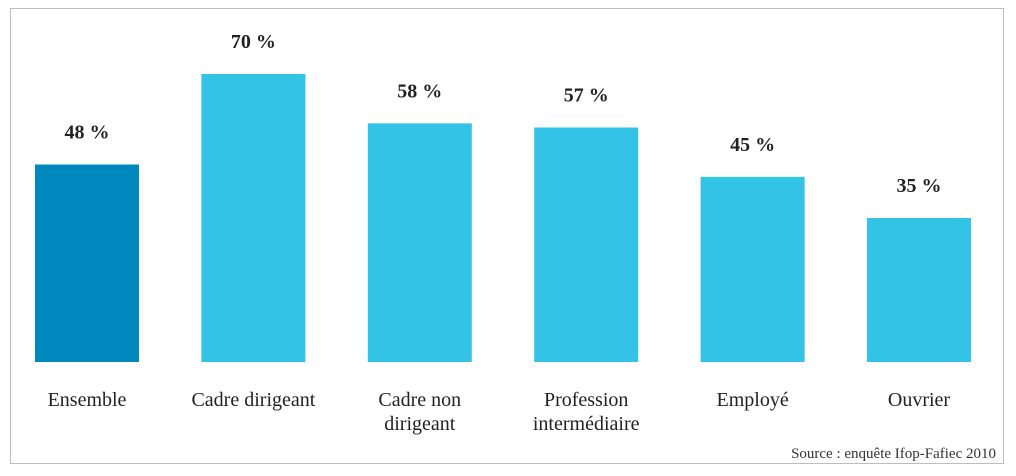 This screenshot has height=476, width=1016. What do you see at coordinates (919, 400) in the screenshot?
I see `category-label: Ouvrier` at bounding box center [919, 400].